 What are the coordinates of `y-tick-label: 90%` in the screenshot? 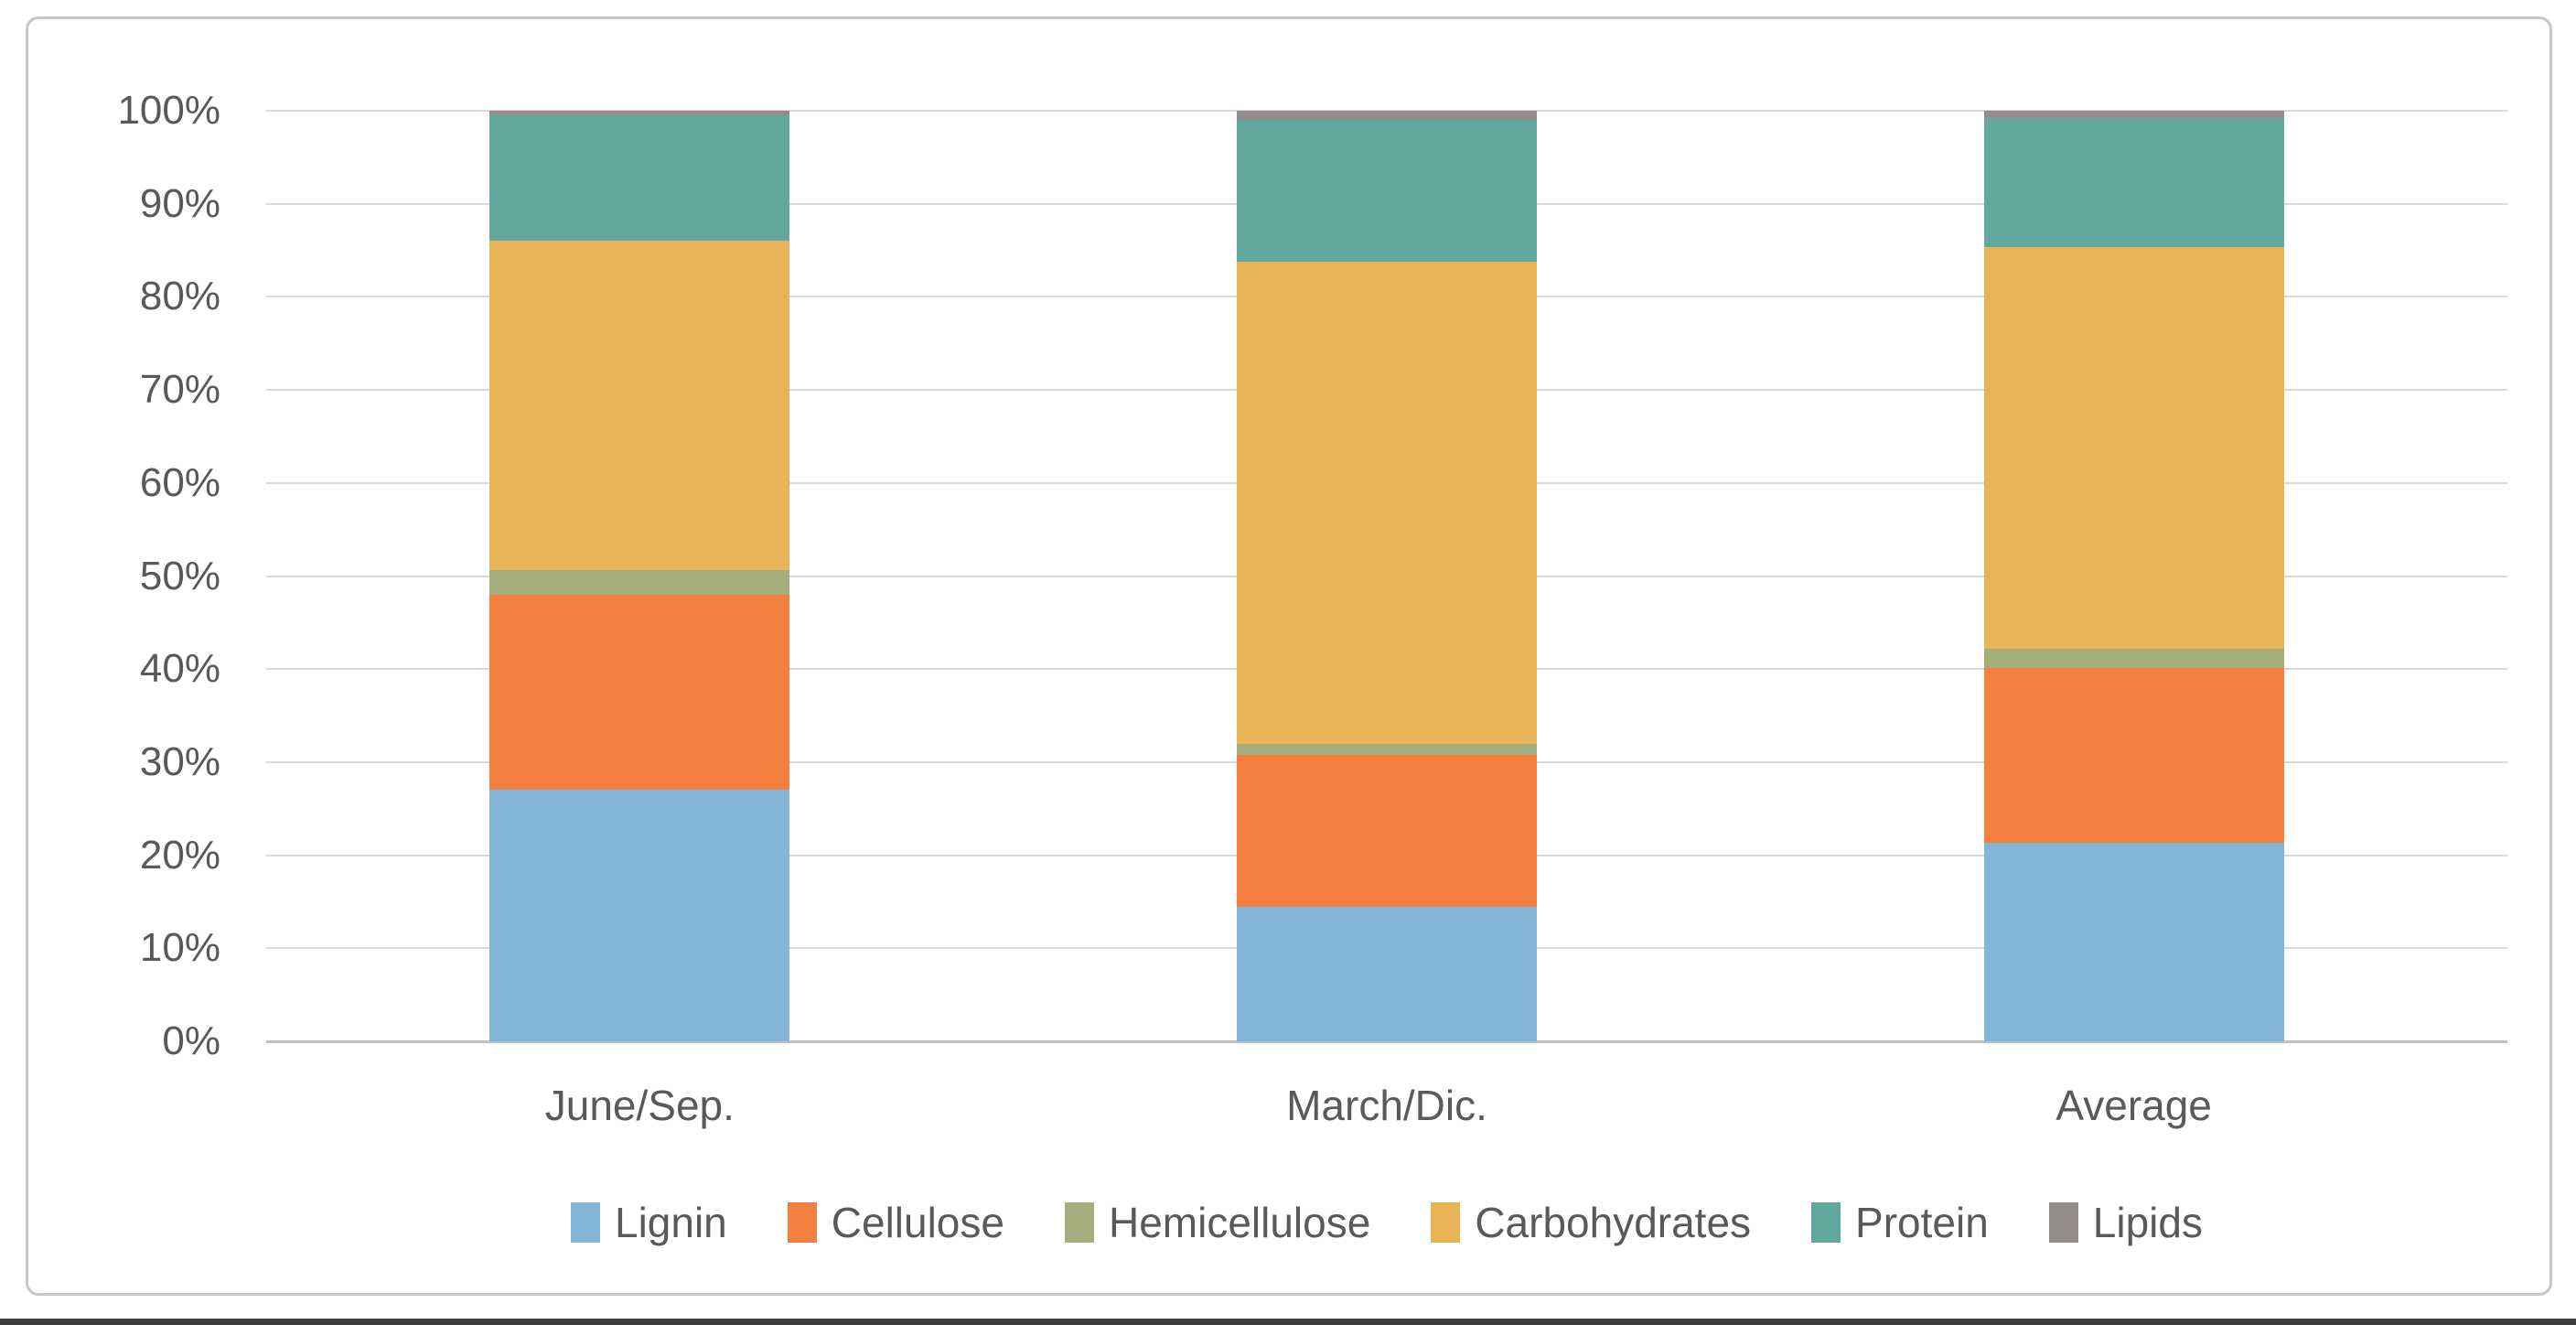 It's located at (179, 203).